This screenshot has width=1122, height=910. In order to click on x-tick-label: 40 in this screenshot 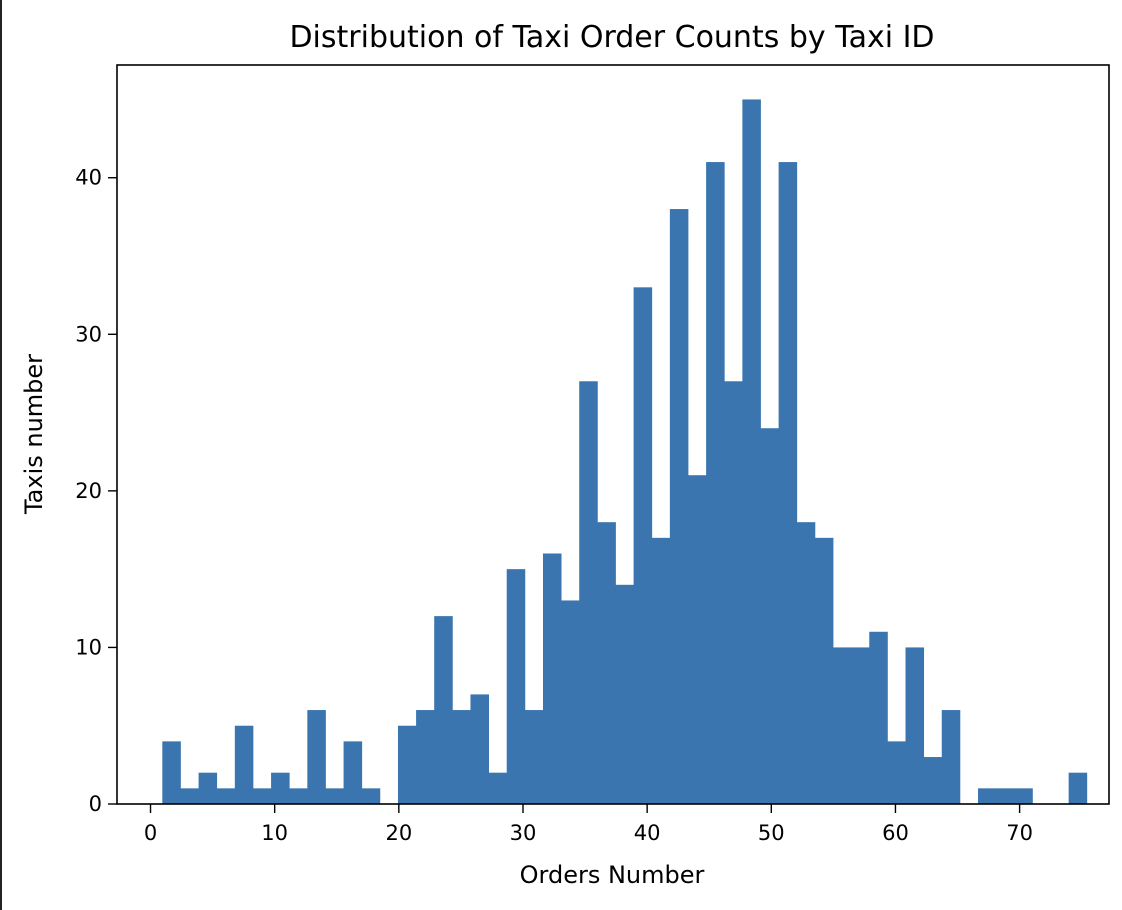, I will do `click(647, 833)`.